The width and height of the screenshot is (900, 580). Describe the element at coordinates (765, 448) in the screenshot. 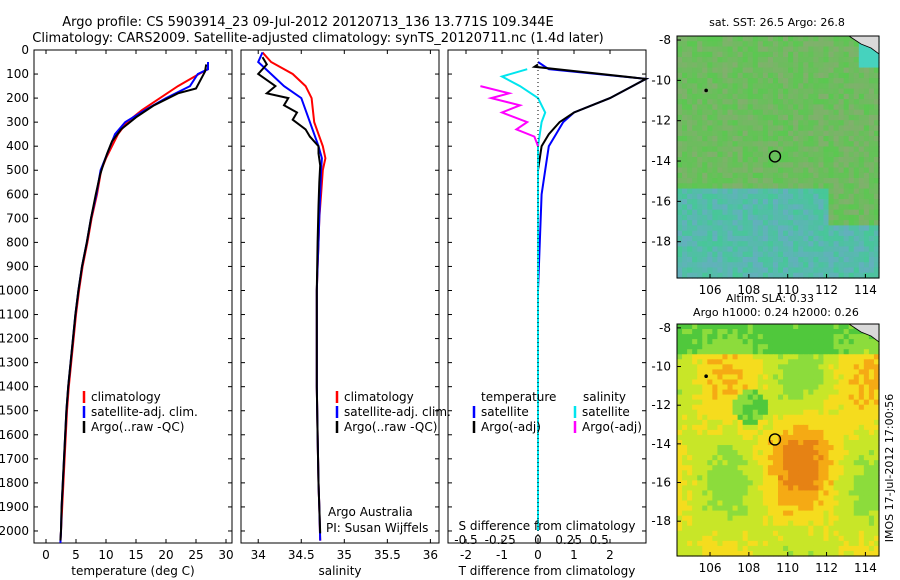

I see `sla-map-panel: 106 108 110 112 114-8-10-12-14-16-18` at that location.